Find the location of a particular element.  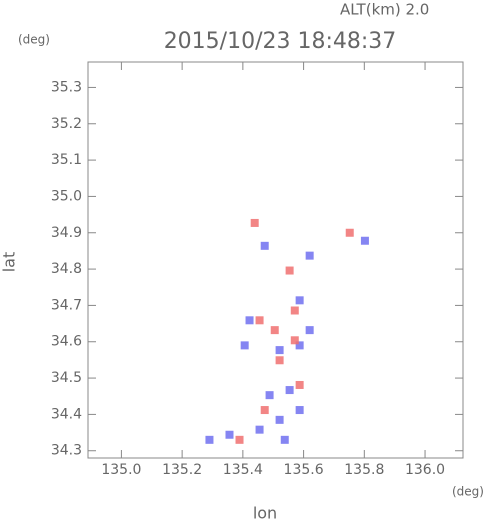

x-tick-label: 135.2 is located at coordinates (182, 470).